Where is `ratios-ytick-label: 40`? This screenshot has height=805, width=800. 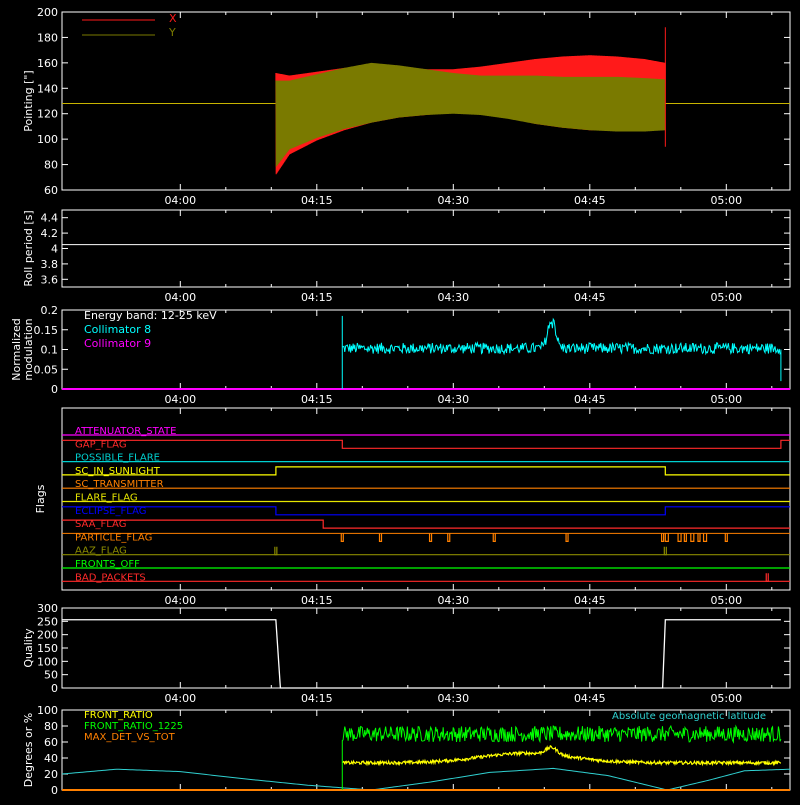 ratios-ytick-label: 40 is located at coordinates (51, 758).